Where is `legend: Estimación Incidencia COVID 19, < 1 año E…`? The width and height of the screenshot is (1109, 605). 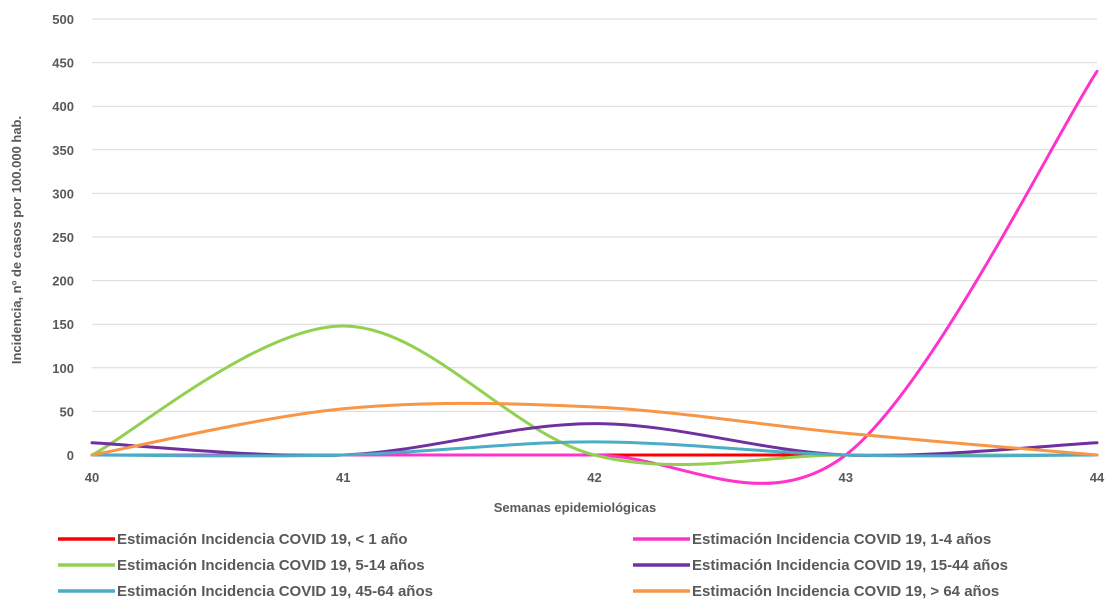 legend: Estimación Incidencia COVID 19, < 1 año E… is located at coordinates (533, 565).